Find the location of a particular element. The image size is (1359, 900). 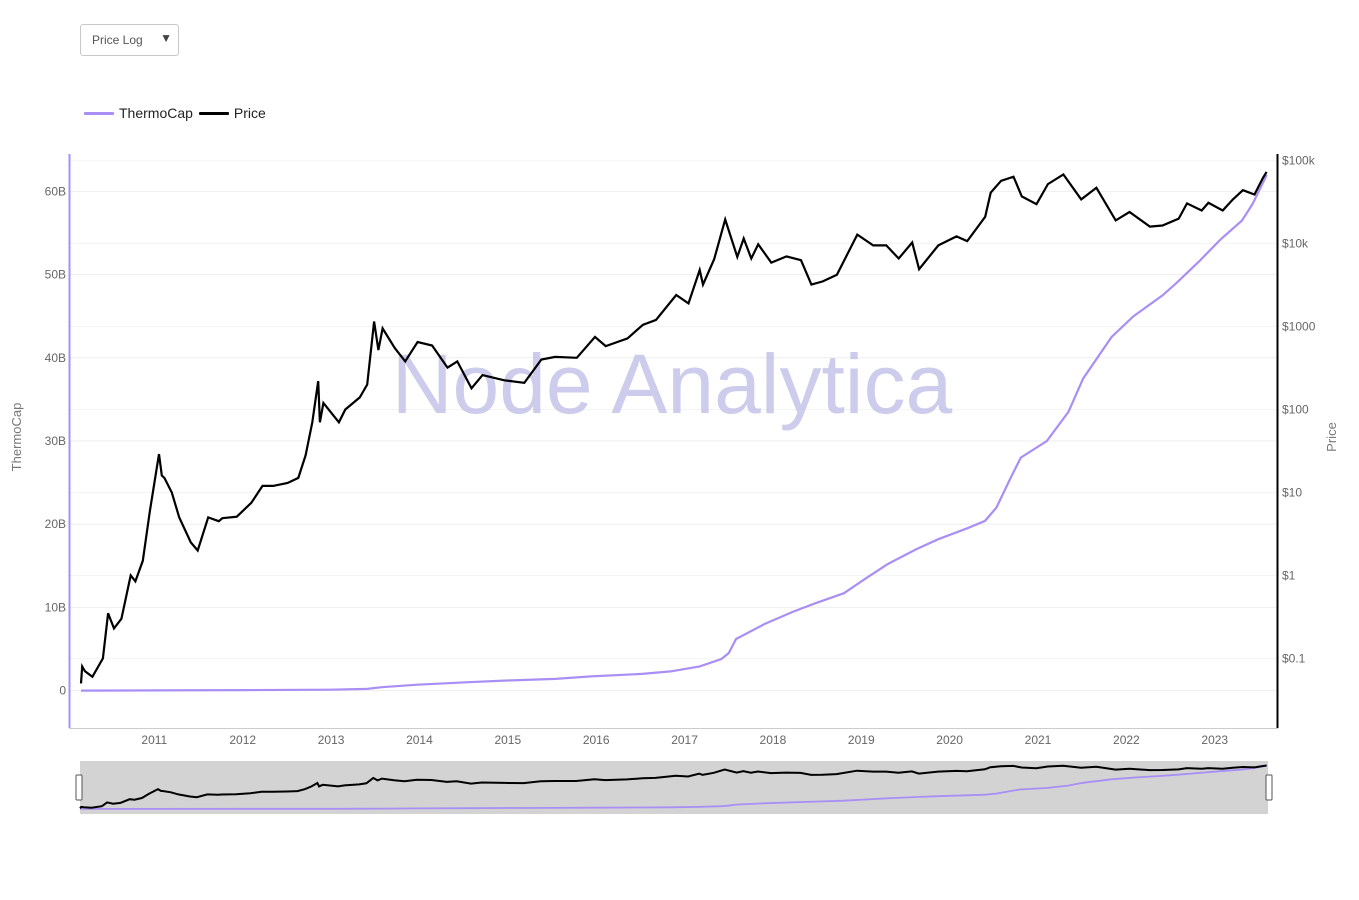

left-tick-label: 10B is located at coordinates (55, 607).